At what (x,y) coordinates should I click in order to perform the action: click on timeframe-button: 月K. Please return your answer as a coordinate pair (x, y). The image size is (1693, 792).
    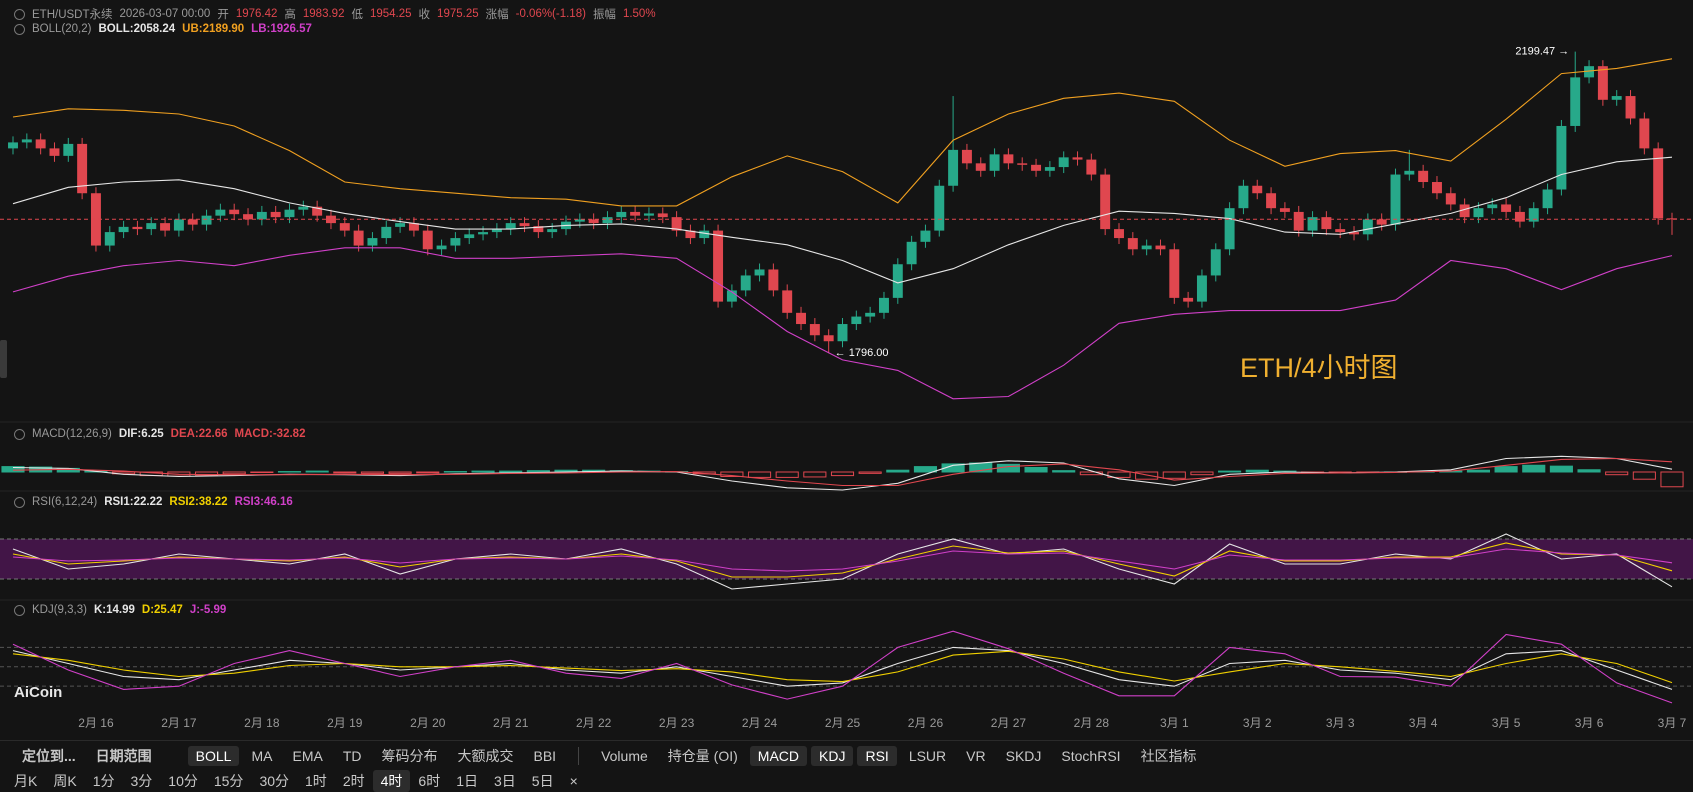
    Looking at the image, I should click on (26, 780).